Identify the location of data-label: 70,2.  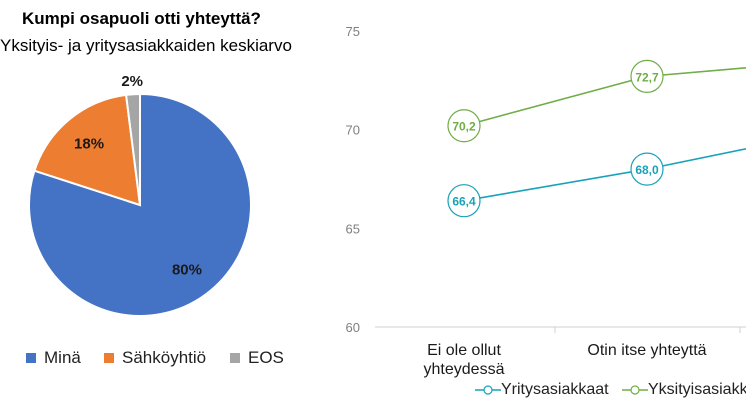
(464, 127).